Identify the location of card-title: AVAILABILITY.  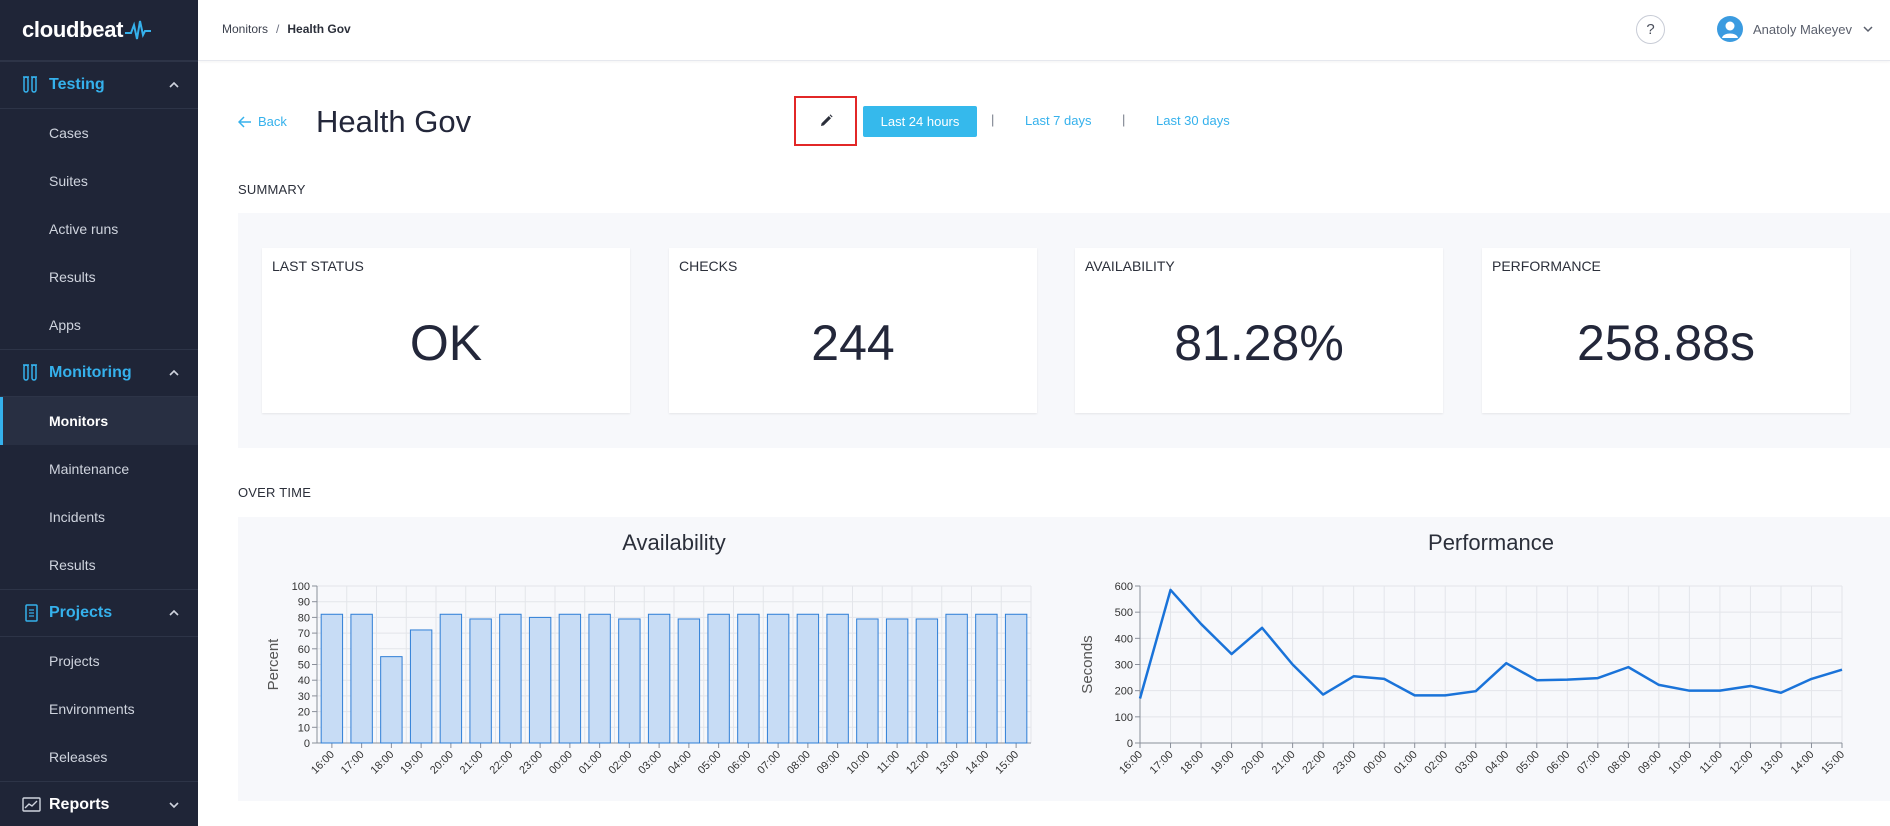
(1130, 266).